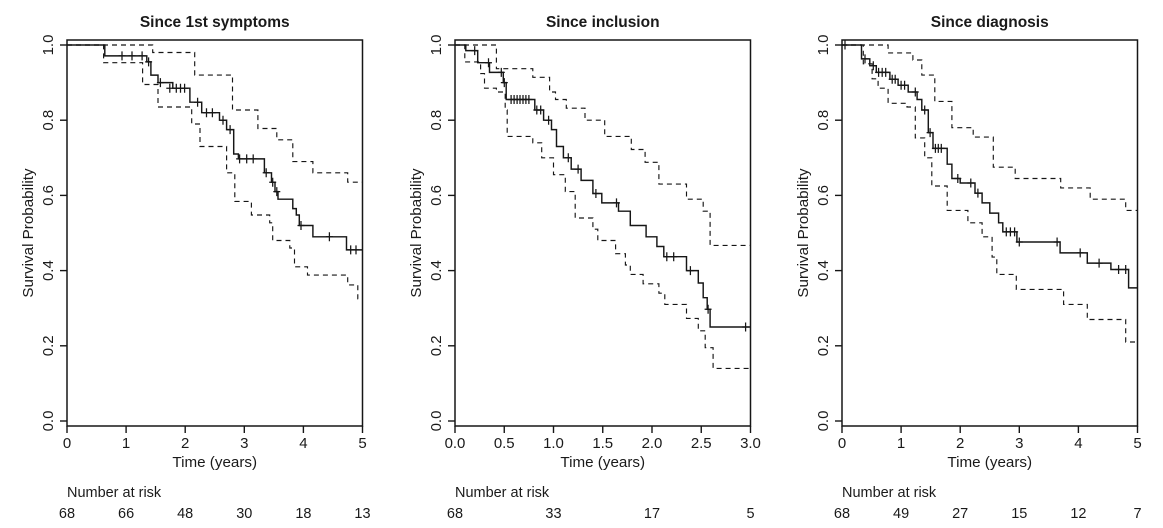  Describe the element at coordinates (901, 514) in the screenshot. I see `risk-count: 49` at that location.